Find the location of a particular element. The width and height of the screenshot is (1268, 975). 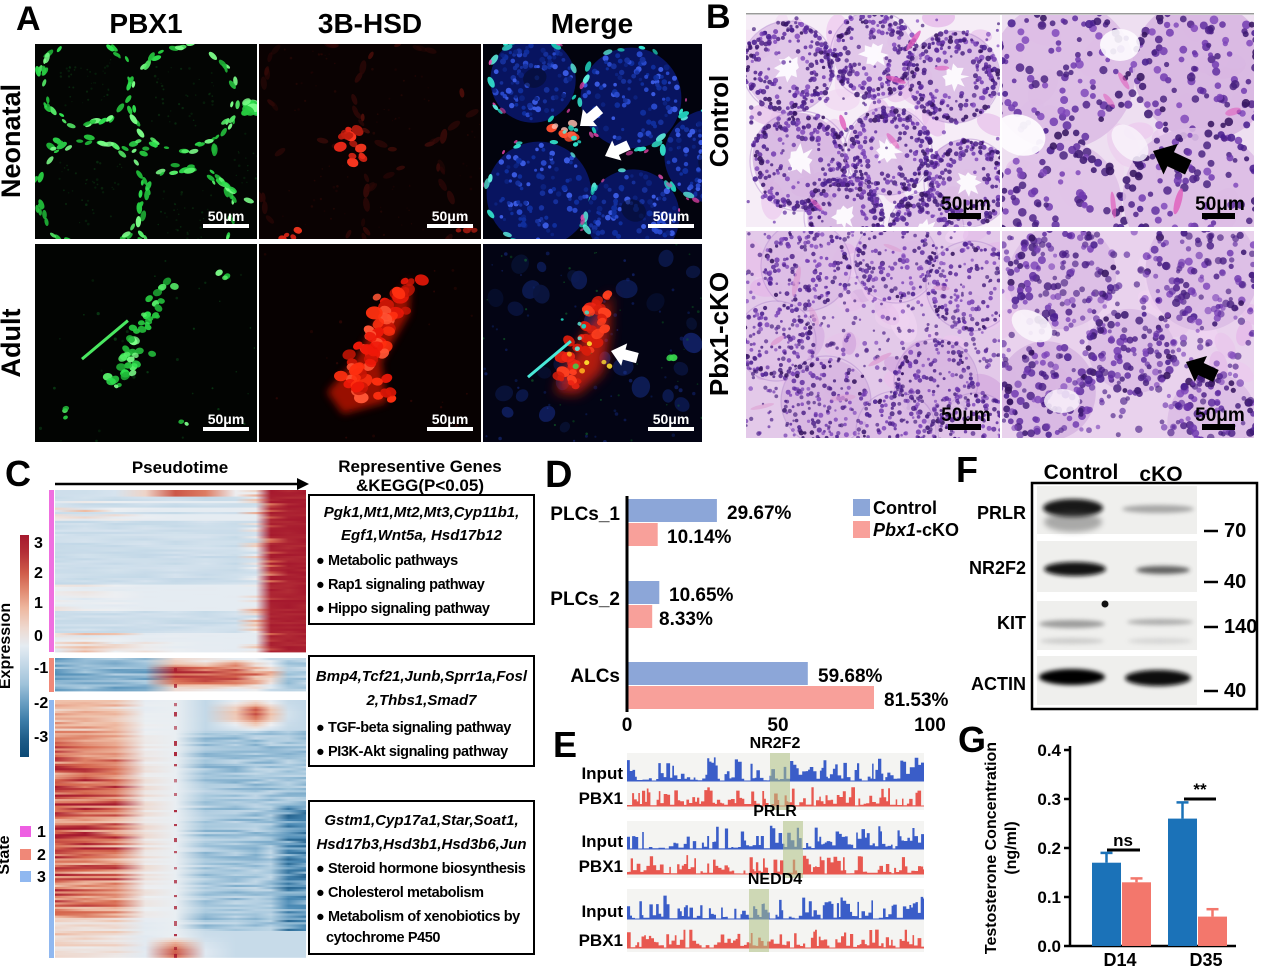

svg-text: Pbx1-cKO is located at coordinates (719, 334).